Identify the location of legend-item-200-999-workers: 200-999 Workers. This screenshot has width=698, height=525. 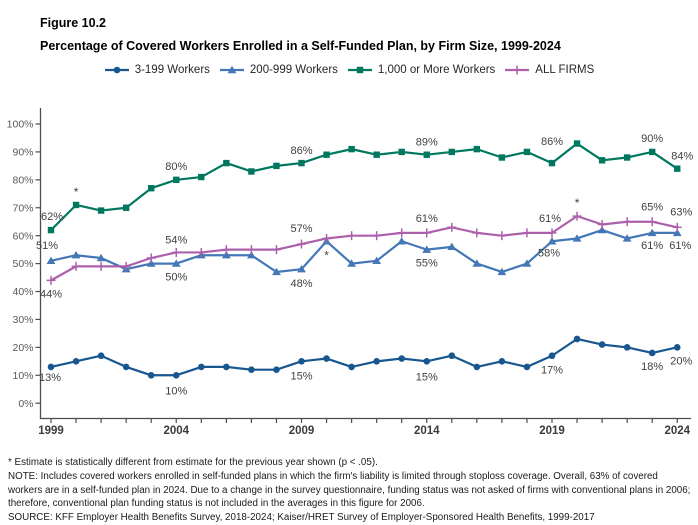
(278, 70).